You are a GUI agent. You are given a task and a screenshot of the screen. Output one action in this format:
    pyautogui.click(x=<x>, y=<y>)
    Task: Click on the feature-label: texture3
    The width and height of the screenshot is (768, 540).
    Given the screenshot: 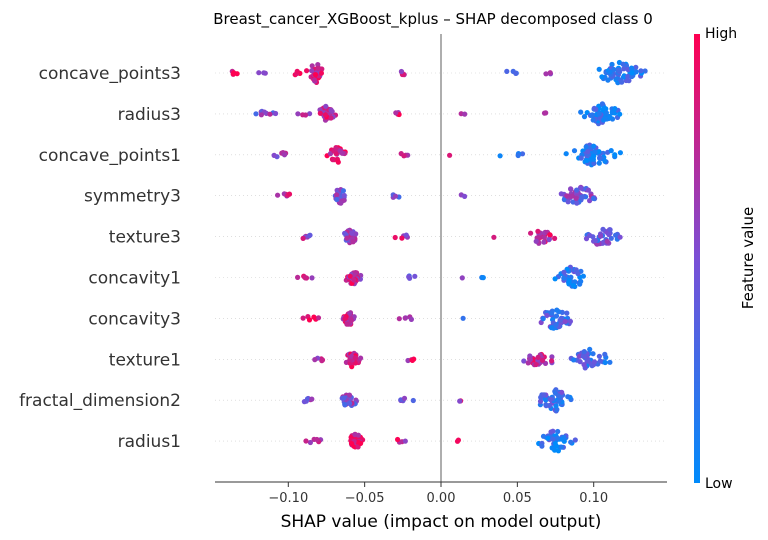 What is the action you would take?
    pyautogui.click(x=145, y=238)
    